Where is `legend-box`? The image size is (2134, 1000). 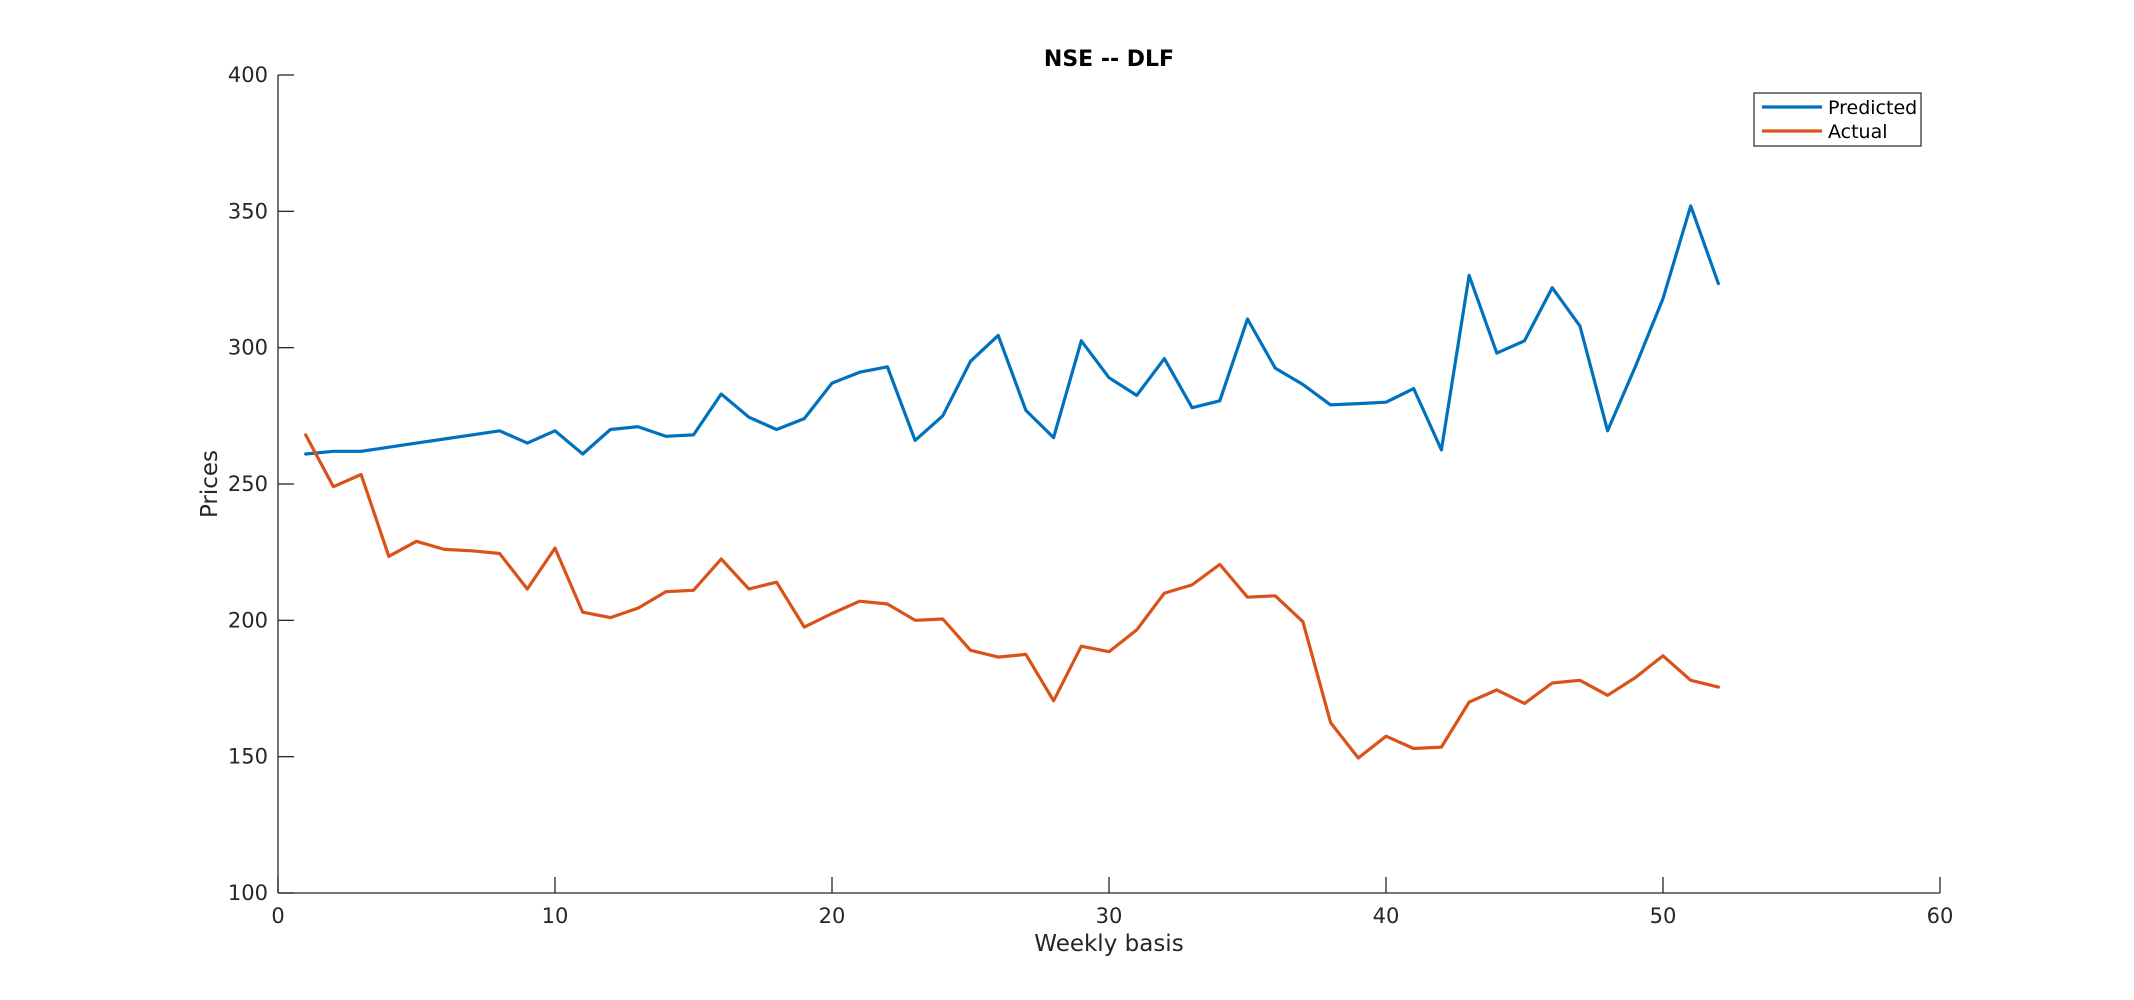
legend-box is located at coordinates (1837, 119).